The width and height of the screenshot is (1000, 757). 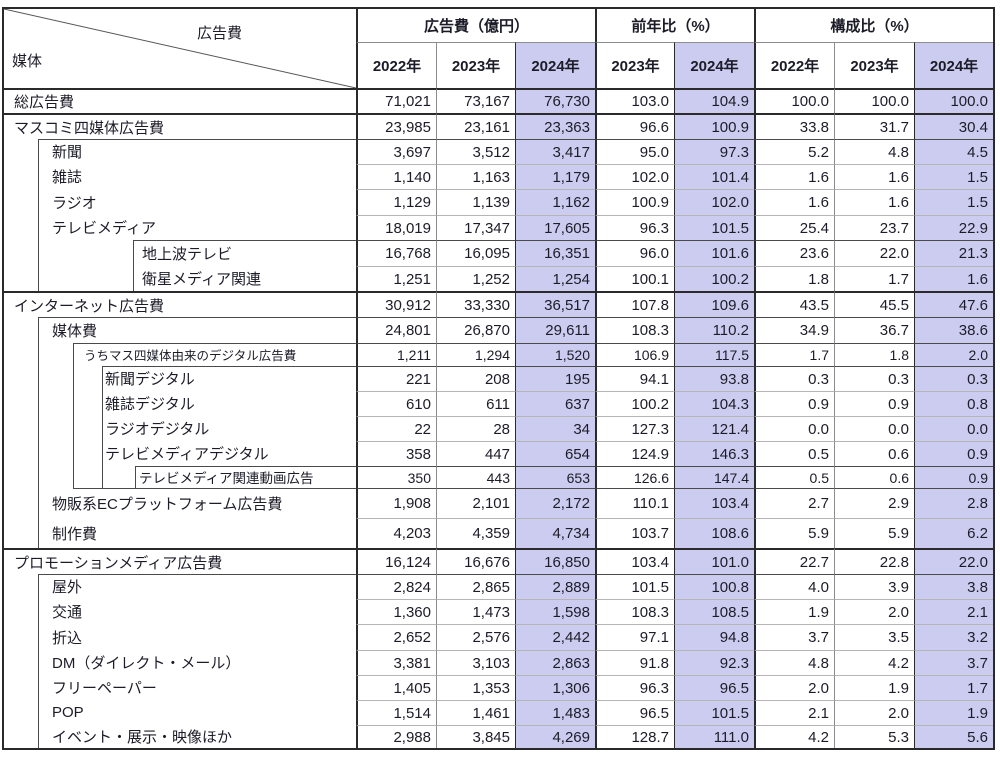 What do you see at coordinates (67, 638) in the screenshot?
I see `row-label: 折込` at bounding box center [67, 638].